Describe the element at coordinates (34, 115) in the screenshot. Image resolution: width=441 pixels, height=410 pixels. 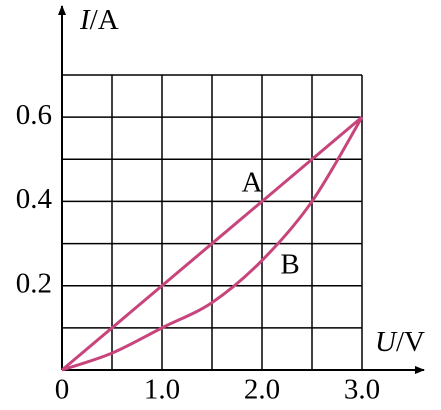
I see `y-tick-label: 0.6` at that location.